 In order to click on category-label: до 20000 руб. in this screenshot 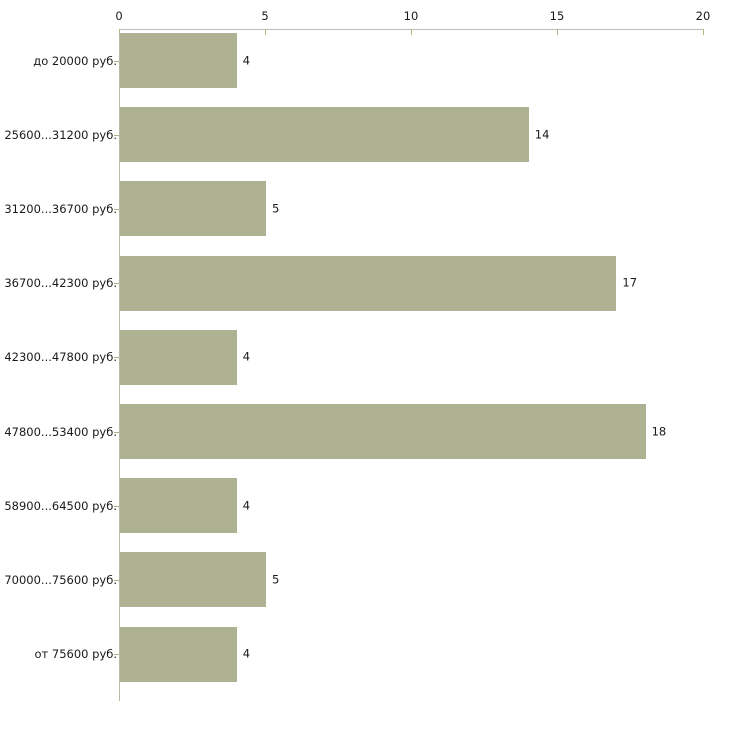, I will do `click(75, 60)`.